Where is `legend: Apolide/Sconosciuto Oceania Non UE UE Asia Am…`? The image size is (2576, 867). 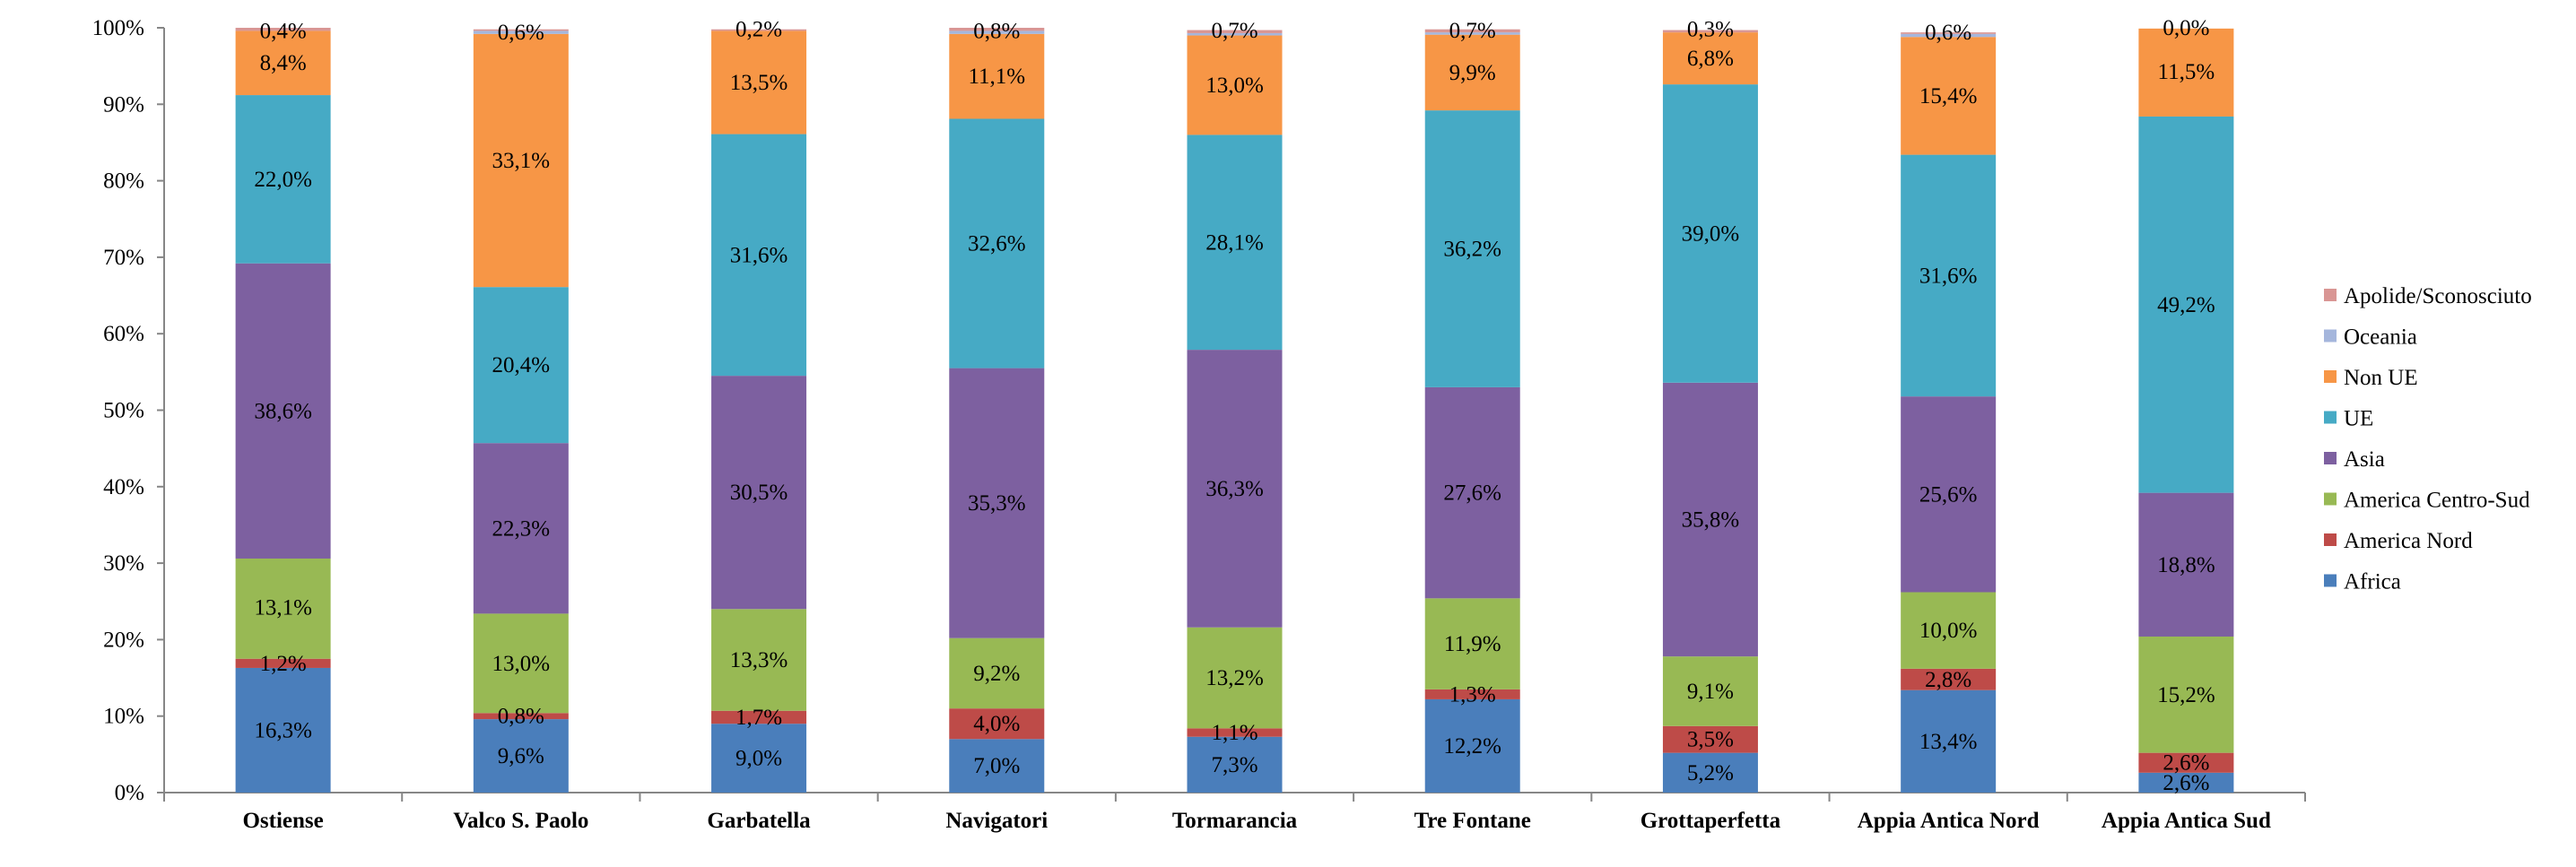 legend: Apolide/Sconosciuto Oceania Non UE UE Asia Am… is located at coordinates (2428, 439).